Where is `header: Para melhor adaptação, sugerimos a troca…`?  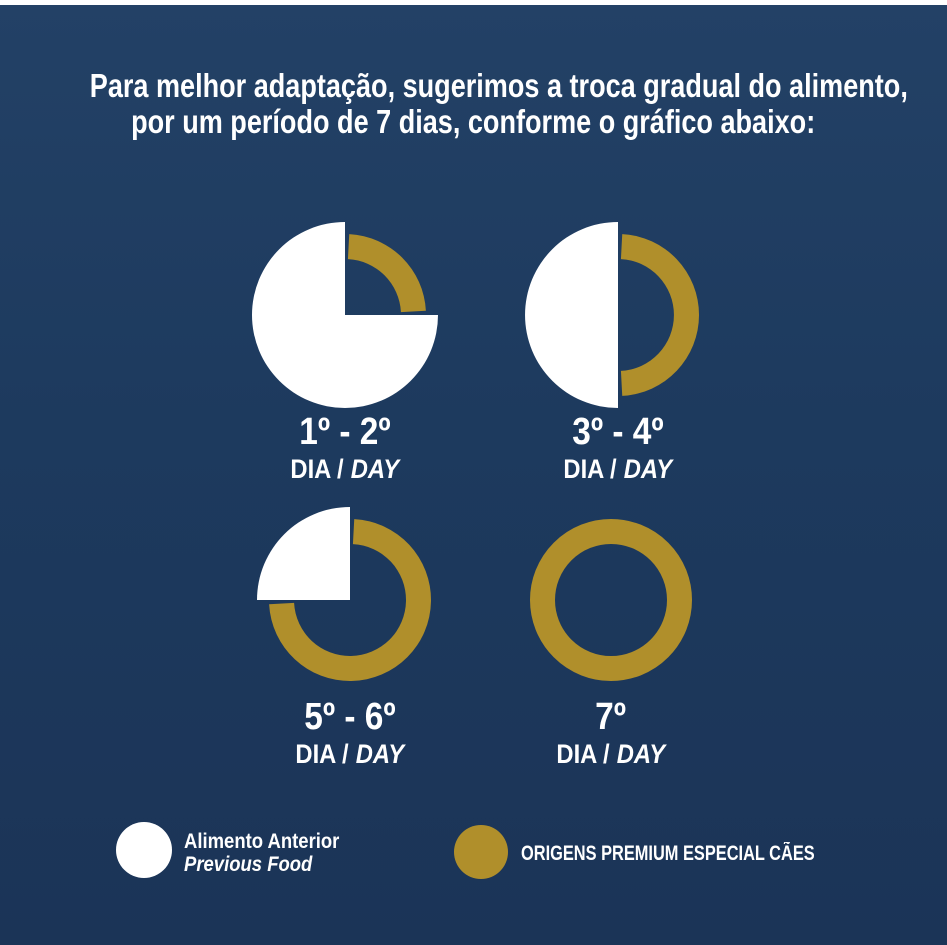
header: Para melhor adaptação, sugerimos a troca… is located at coordinates (473, 104).